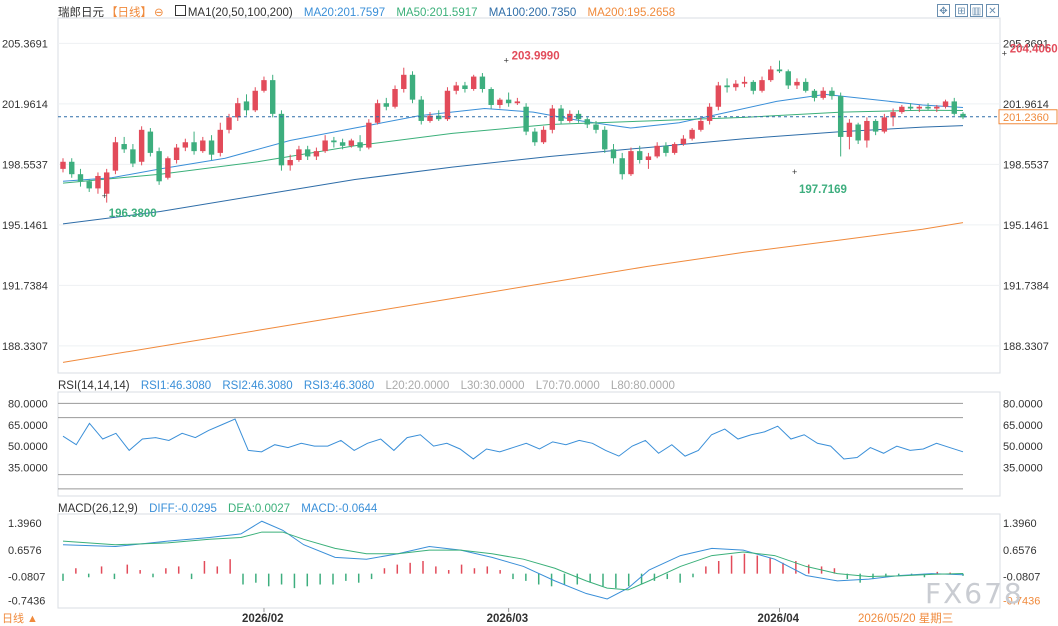  Describe the element at coordinates (339, 386) in the screenshot. I see `rsi3-value: RSI3:46.3080` at that location.